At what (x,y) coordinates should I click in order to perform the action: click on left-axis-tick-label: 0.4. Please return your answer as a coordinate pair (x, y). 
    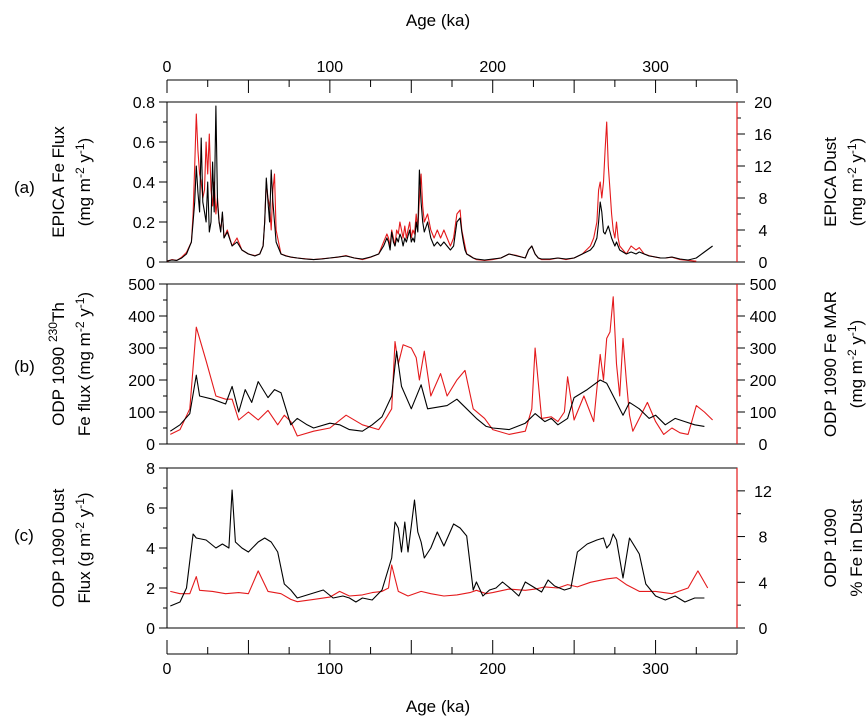
    Looking at the image, I should click on (144, 183).